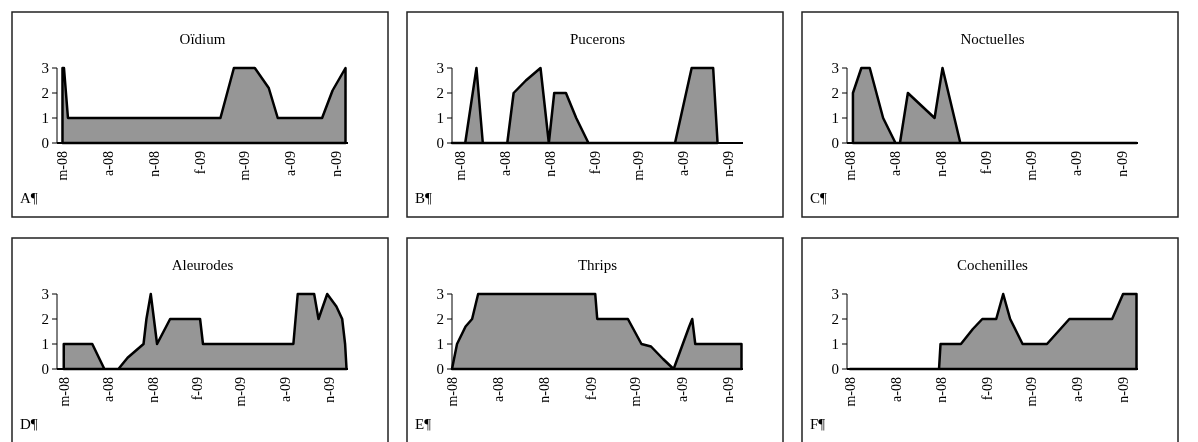  I want to click on text: A¶, so click(29, 198).